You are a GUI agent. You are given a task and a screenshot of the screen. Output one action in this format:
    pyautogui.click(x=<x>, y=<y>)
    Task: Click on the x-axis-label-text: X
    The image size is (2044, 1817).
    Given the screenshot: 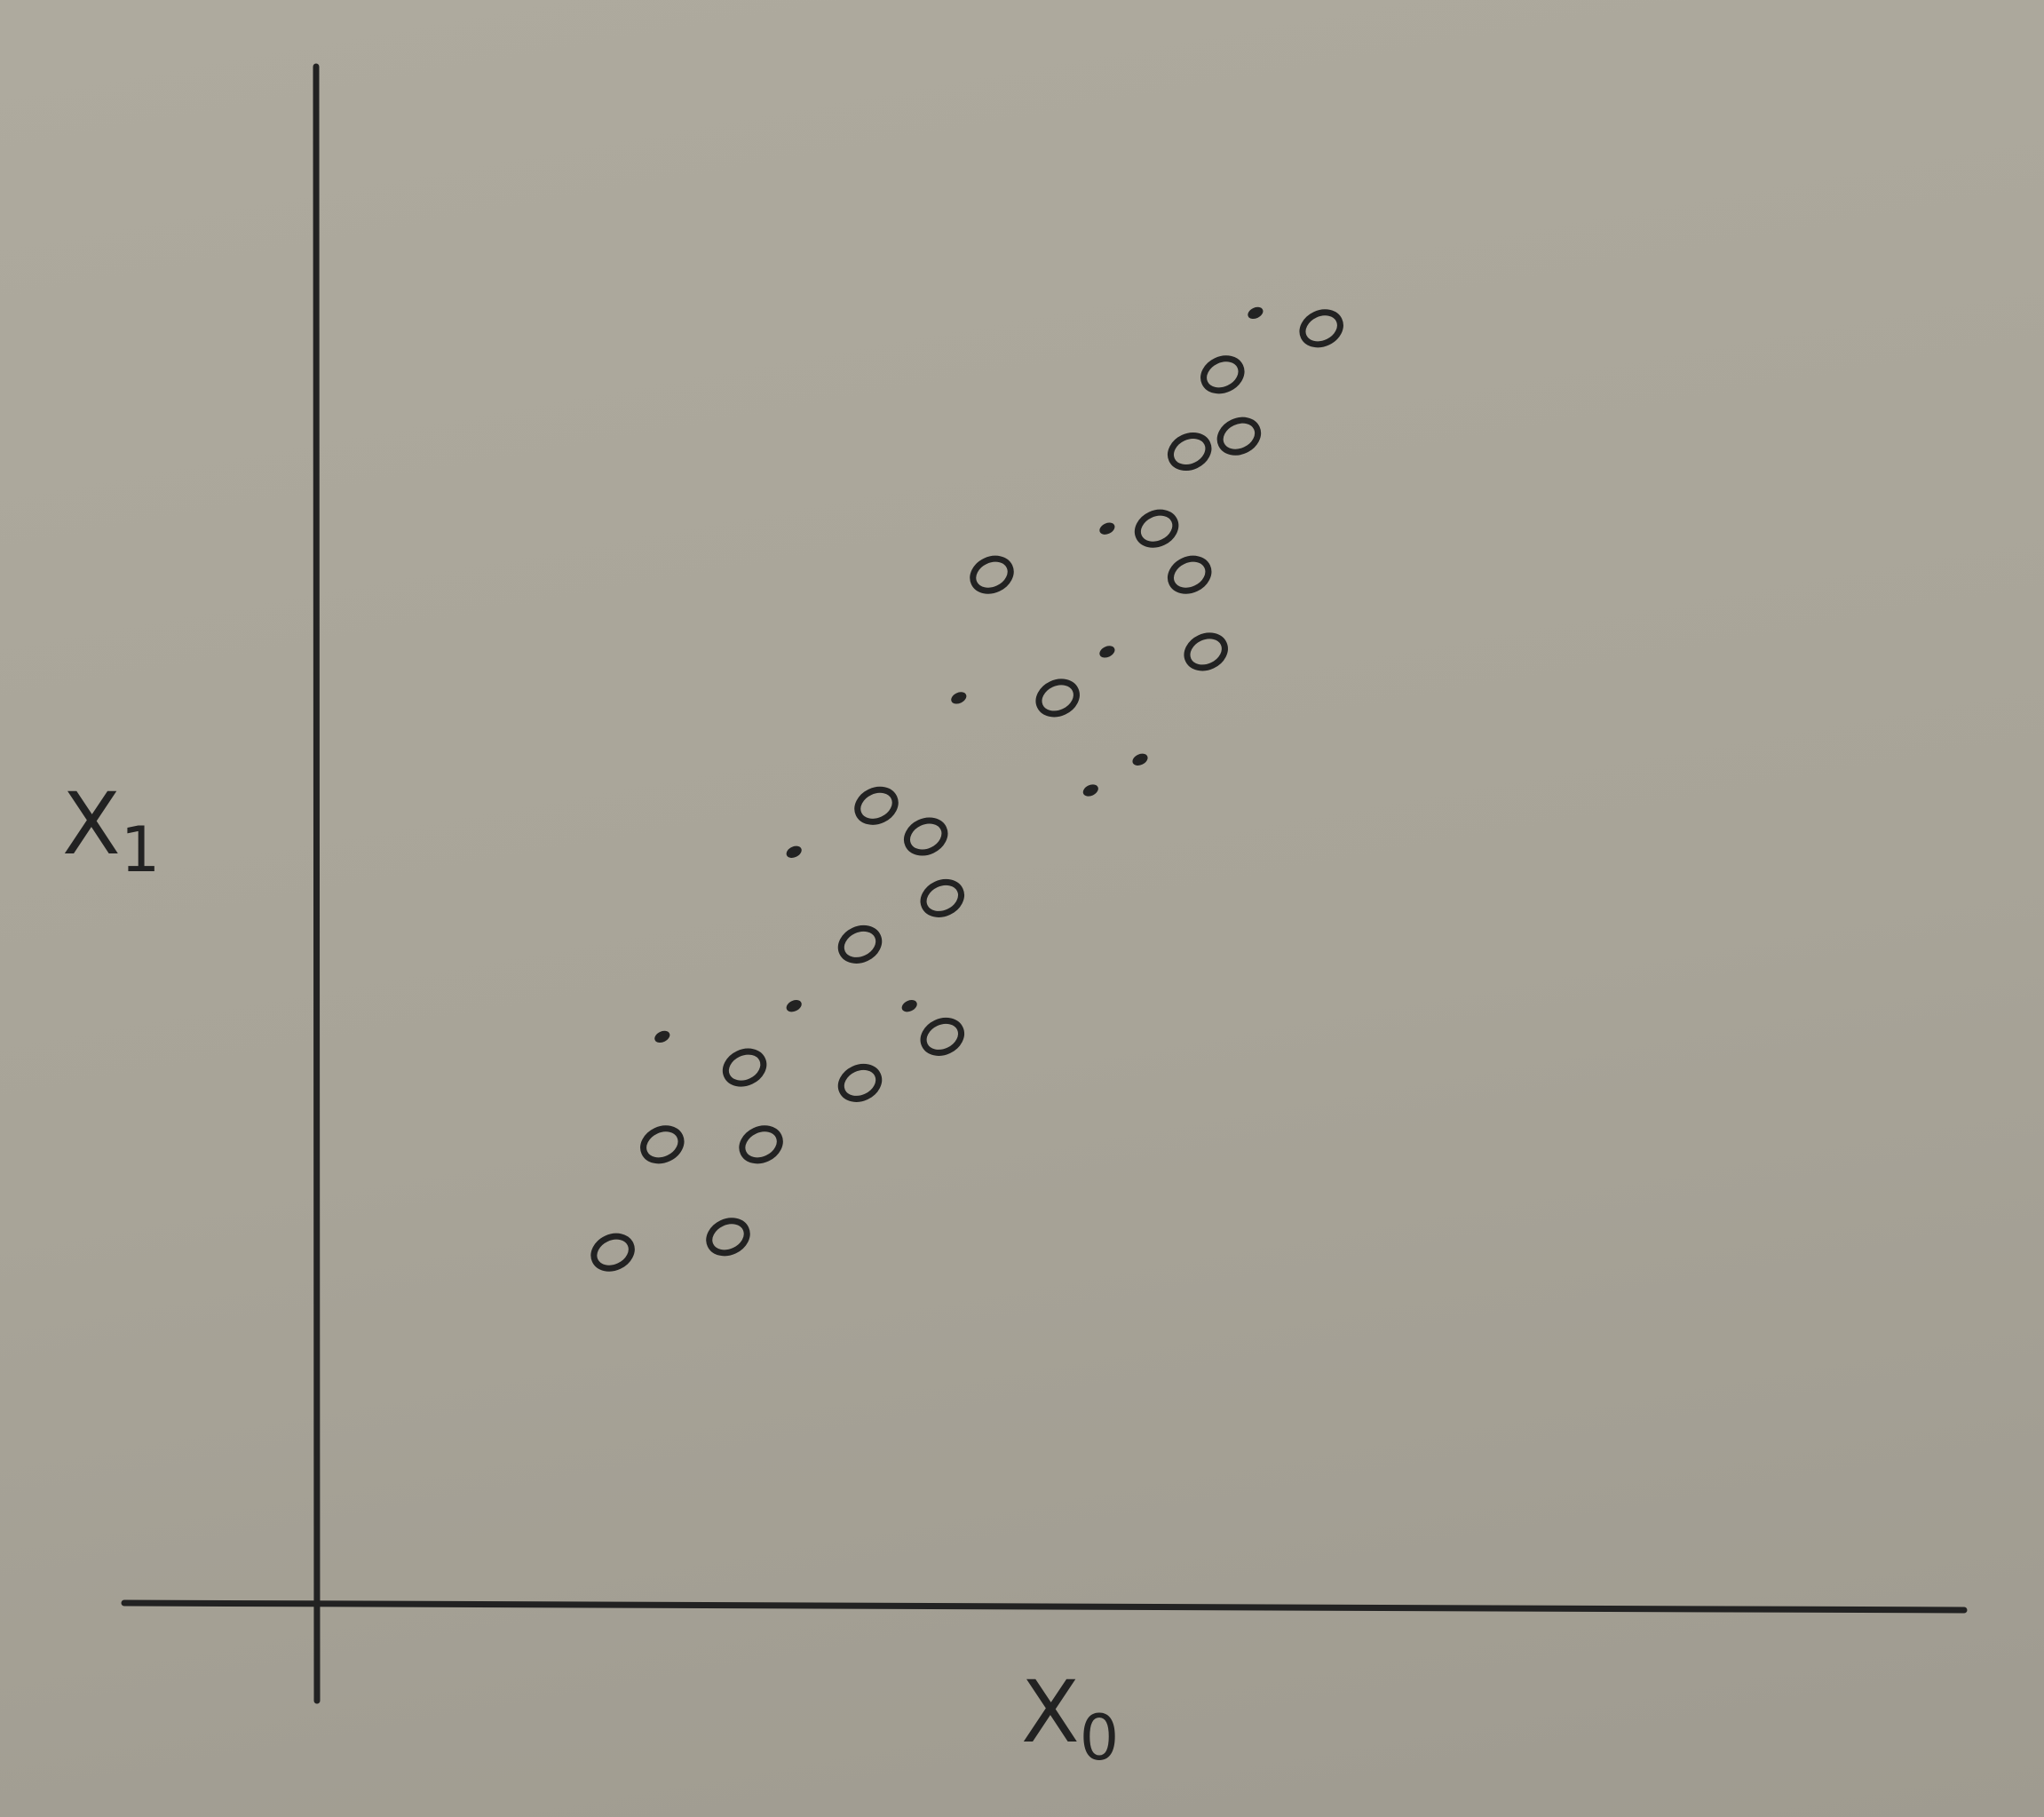 What is the action you would take?
    pyautogui.click(x=1050, y=1712)
    